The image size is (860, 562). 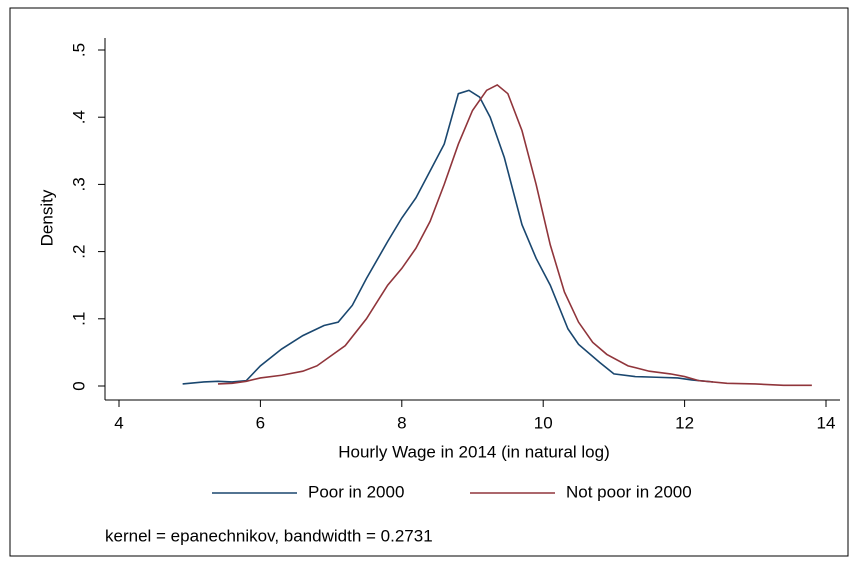 What do you see at coordinates (78, 385) in the screenshot?
I see `y-tick-label: 0` at bounding box center [78, 385].